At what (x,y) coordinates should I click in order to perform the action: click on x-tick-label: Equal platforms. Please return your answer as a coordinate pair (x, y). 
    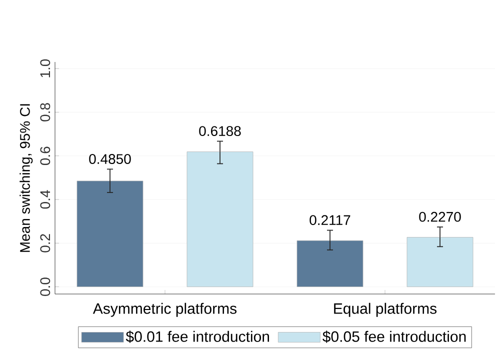
    Looking at the image, I should click on (385, 309).